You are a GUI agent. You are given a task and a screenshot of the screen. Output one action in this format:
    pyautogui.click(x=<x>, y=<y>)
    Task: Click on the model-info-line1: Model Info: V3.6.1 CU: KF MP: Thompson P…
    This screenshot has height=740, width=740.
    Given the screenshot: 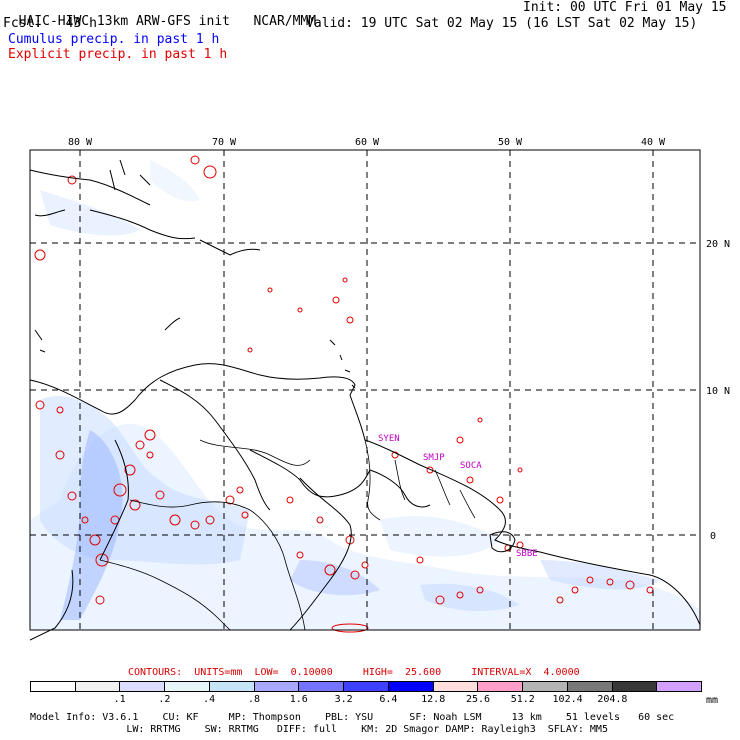 What is the action you would take?
    pyautogui.click(x=352, y=717)
    